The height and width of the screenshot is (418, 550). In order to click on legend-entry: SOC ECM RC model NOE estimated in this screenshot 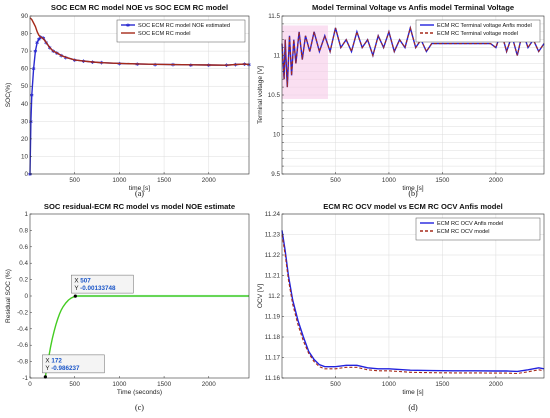, I will do `click(184, 26)`.